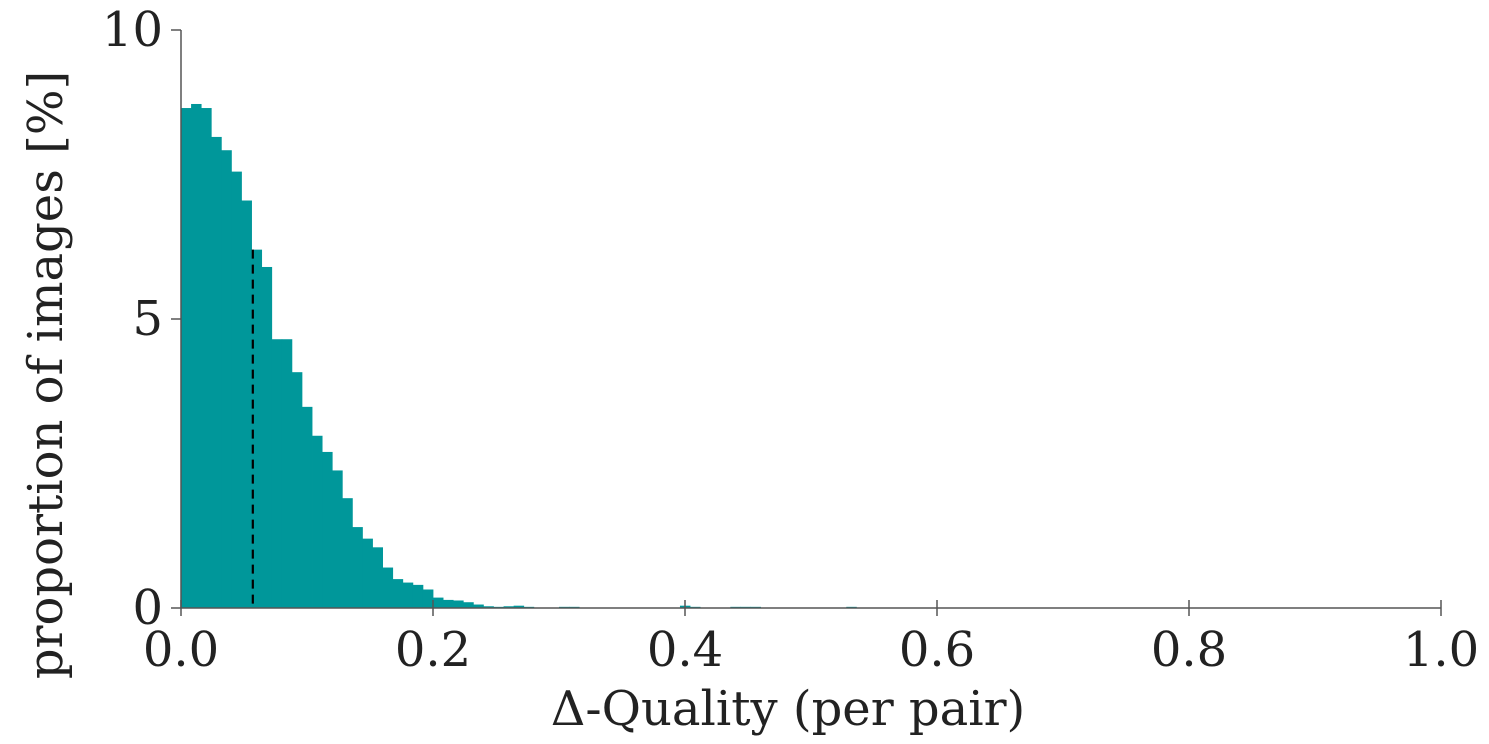  I want to click on x-tick-label: 0.6, so click(937, 650).